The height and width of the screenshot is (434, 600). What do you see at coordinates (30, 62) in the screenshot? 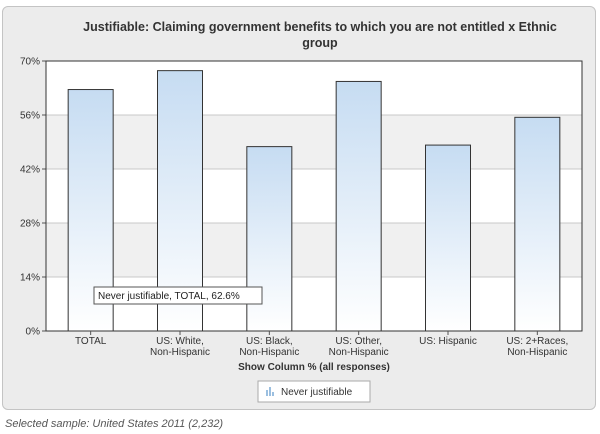
I see `y-tick-label: 70%` at bounding box center [30, 62].